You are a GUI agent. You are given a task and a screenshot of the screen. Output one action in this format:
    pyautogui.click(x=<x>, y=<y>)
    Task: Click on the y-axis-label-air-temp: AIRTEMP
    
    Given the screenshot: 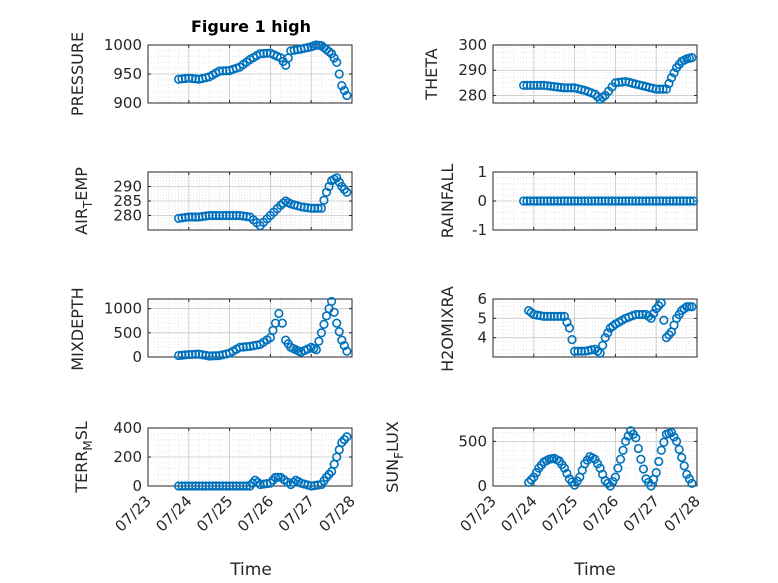 What is the action you would take?
    pyautogui.click(x=83, y=201)
    